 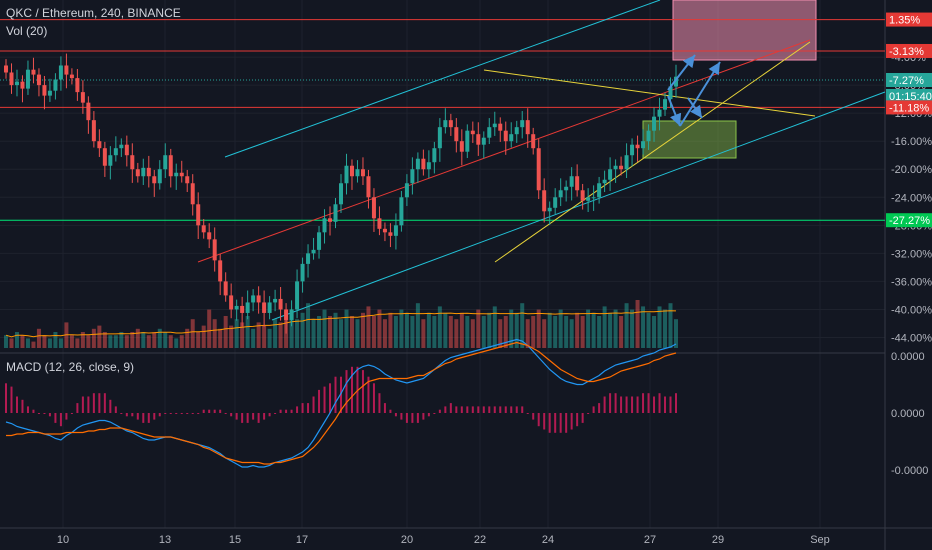 What do you see at coordinates (442, 79) in the screenshot?
I see `channel-upper` at bounding box center [442, 79].